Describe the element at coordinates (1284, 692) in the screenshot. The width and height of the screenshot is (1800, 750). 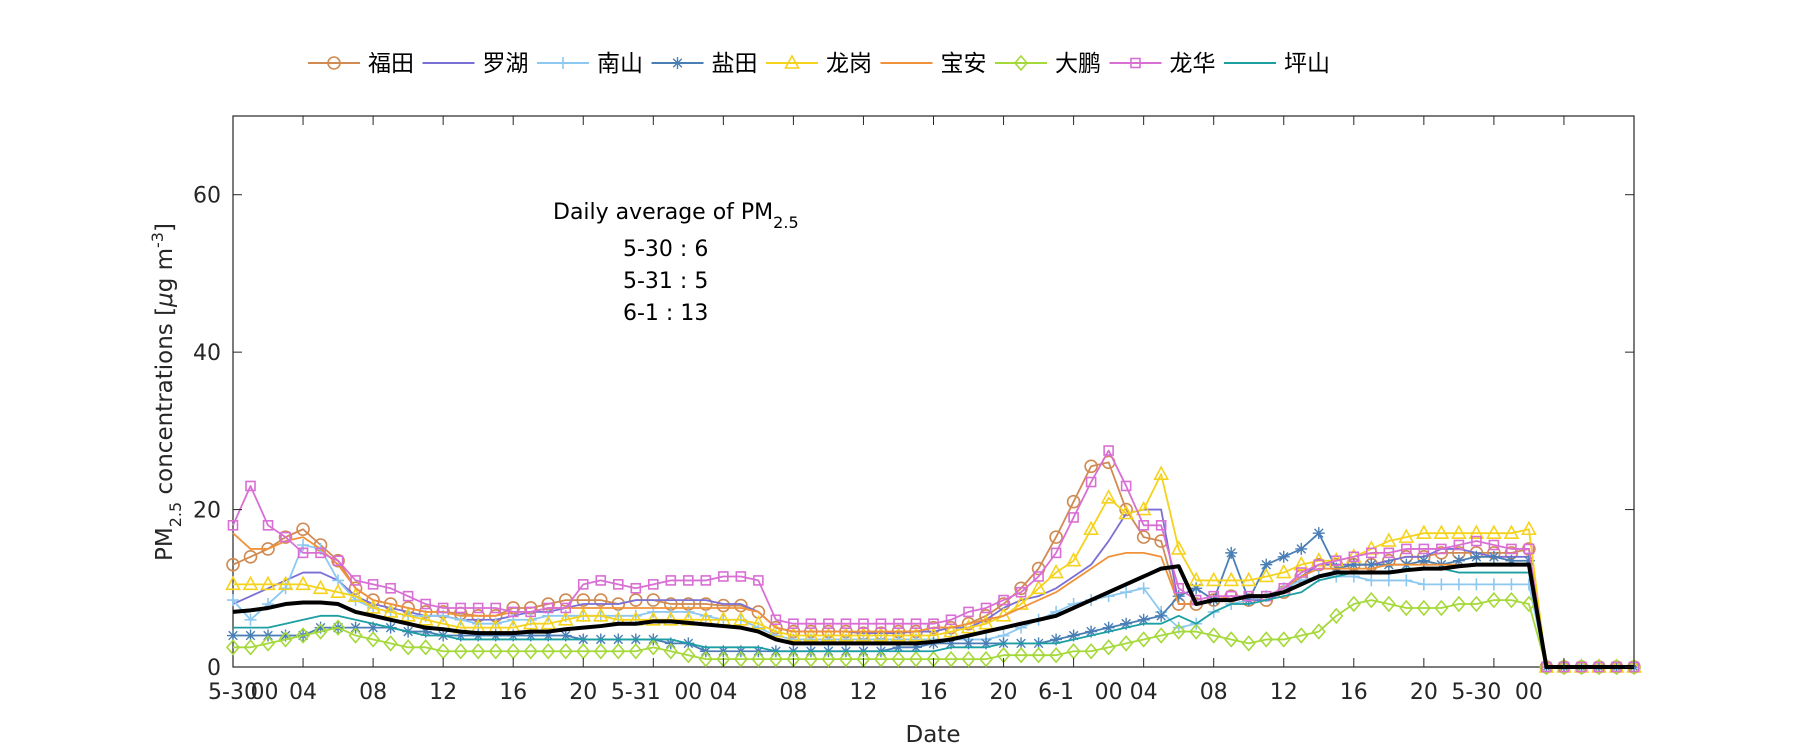
I see `x-tick-label: 12` at that location.